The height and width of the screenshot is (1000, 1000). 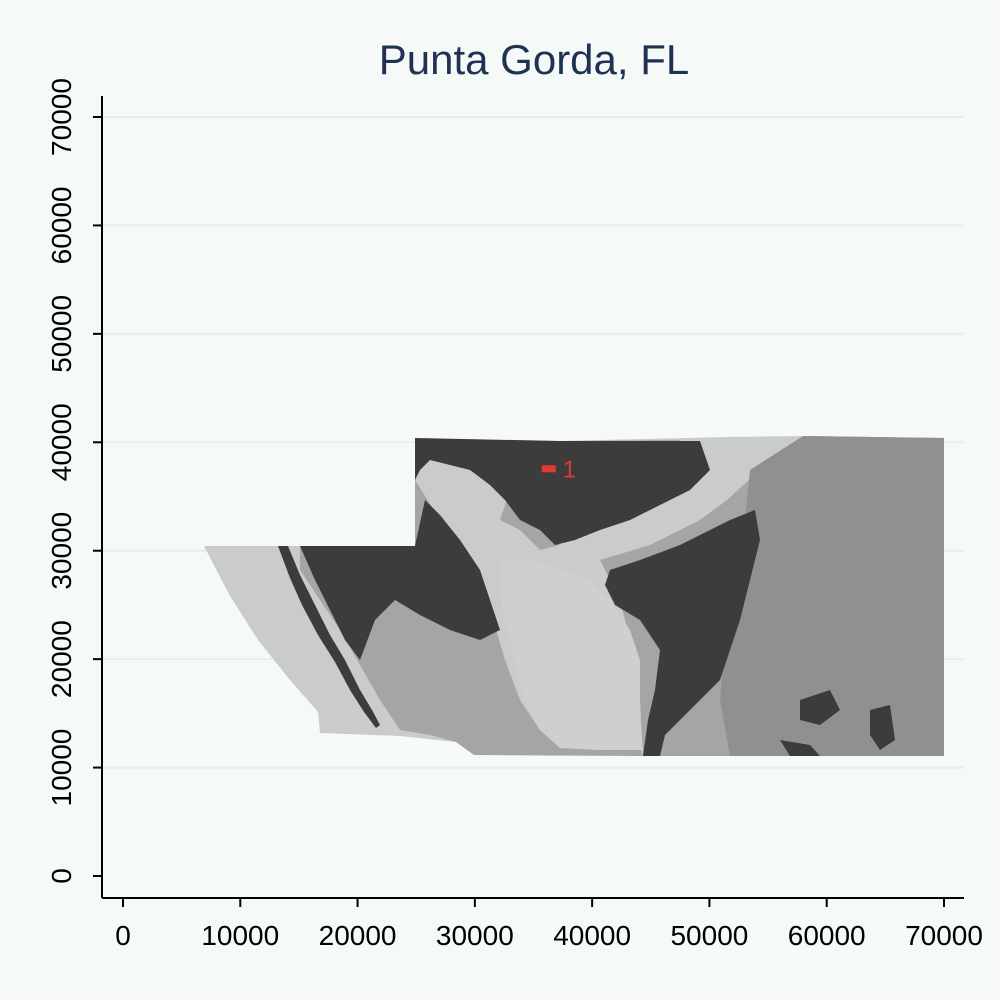 I want to click on y-tick-label: 0, so click(x=61, y=876).